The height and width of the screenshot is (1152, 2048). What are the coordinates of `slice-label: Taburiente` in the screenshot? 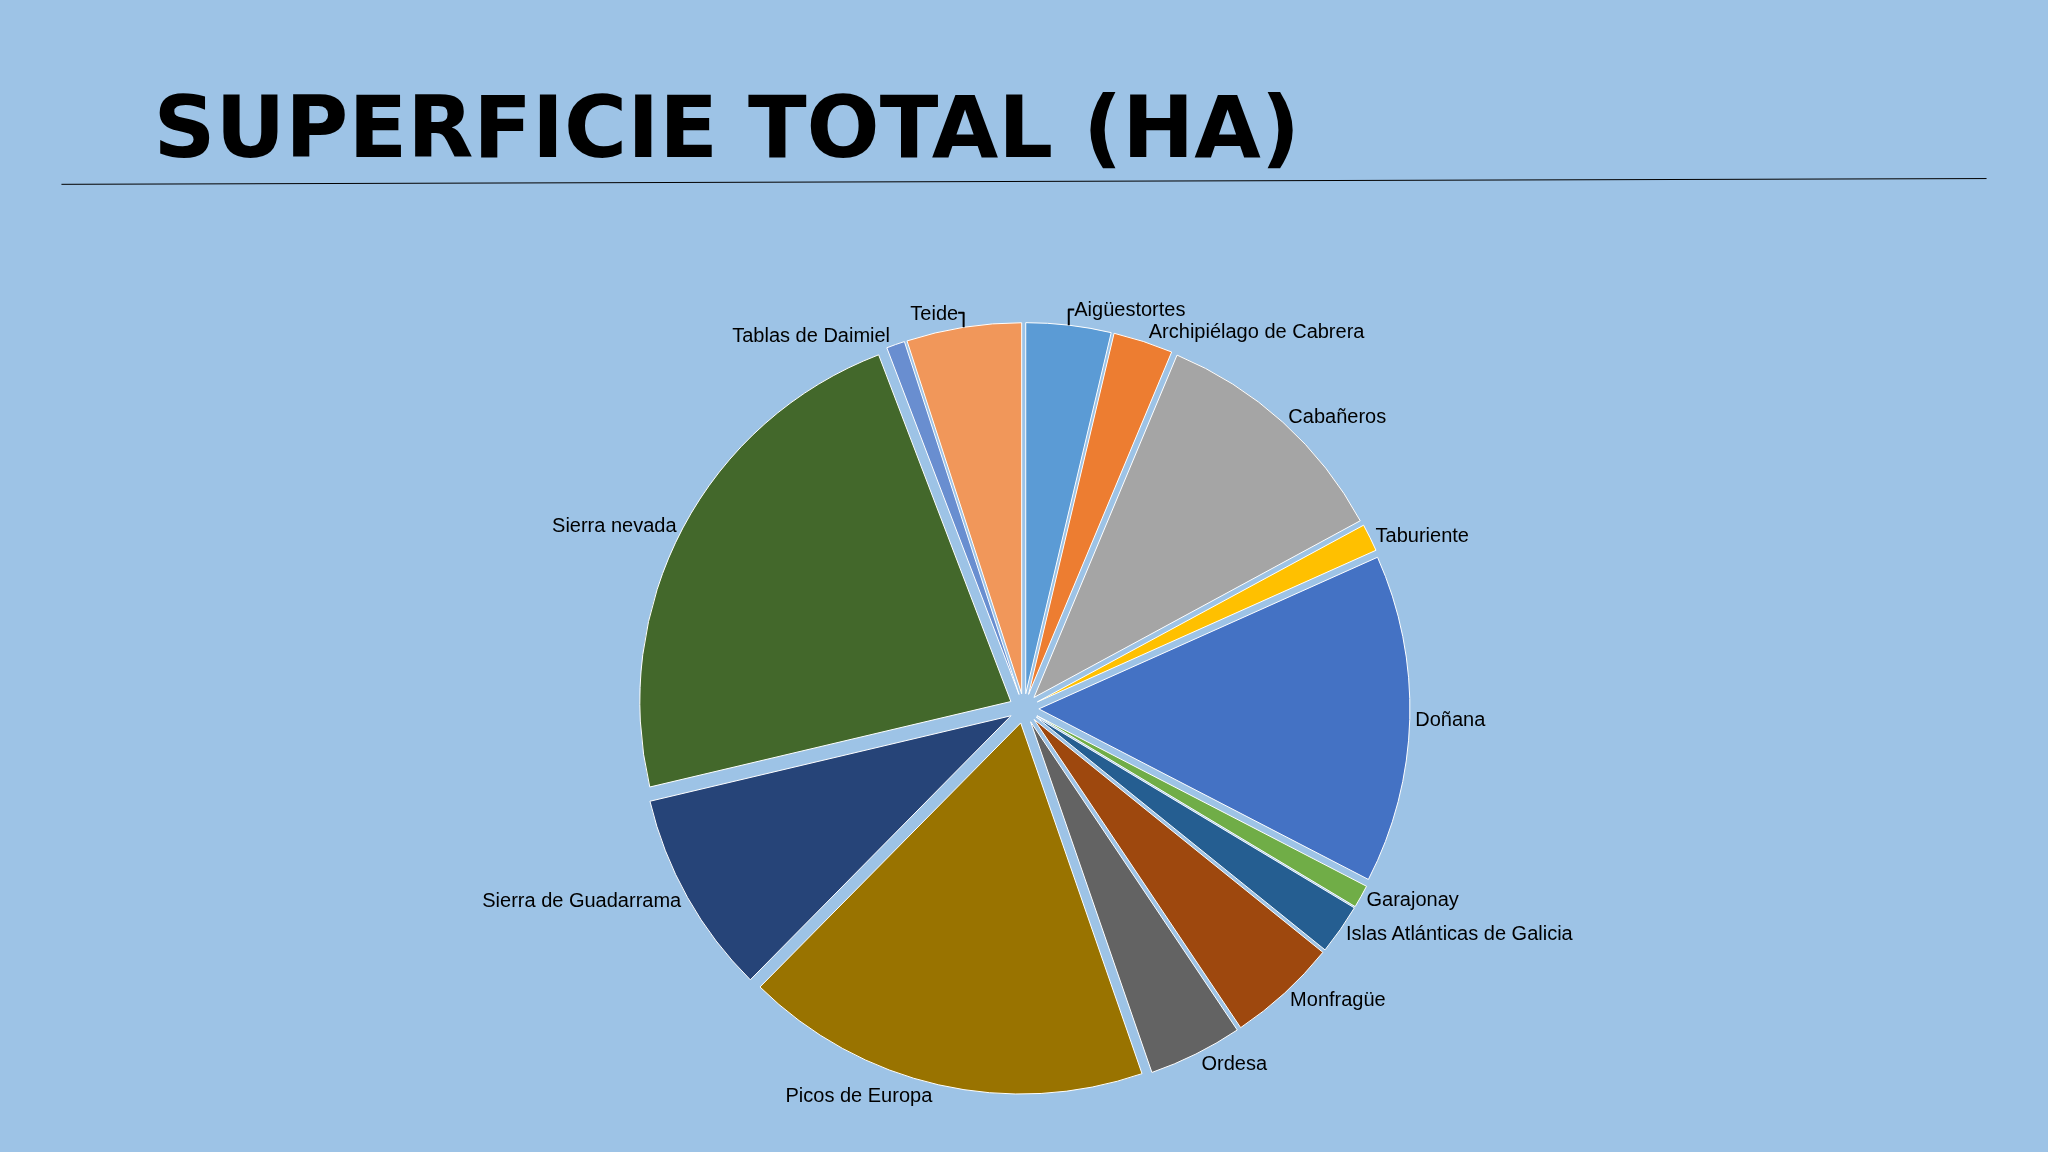 It's located at (1422, 535).